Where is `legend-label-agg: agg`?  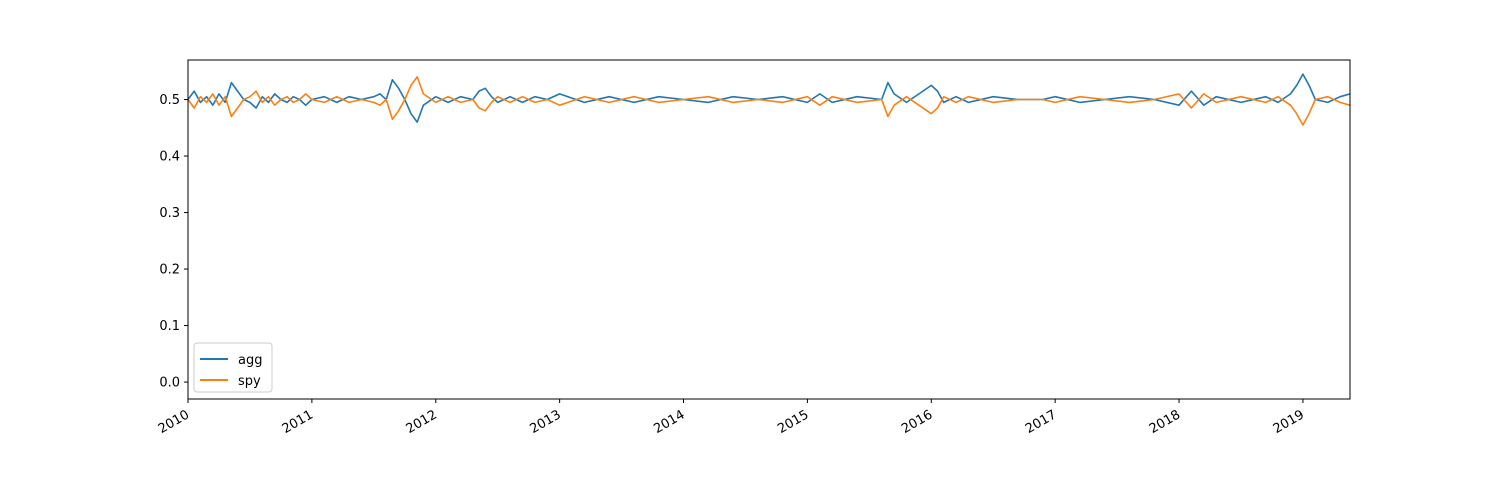
legend-label-agg: agg is located at coordinates (250, 360).